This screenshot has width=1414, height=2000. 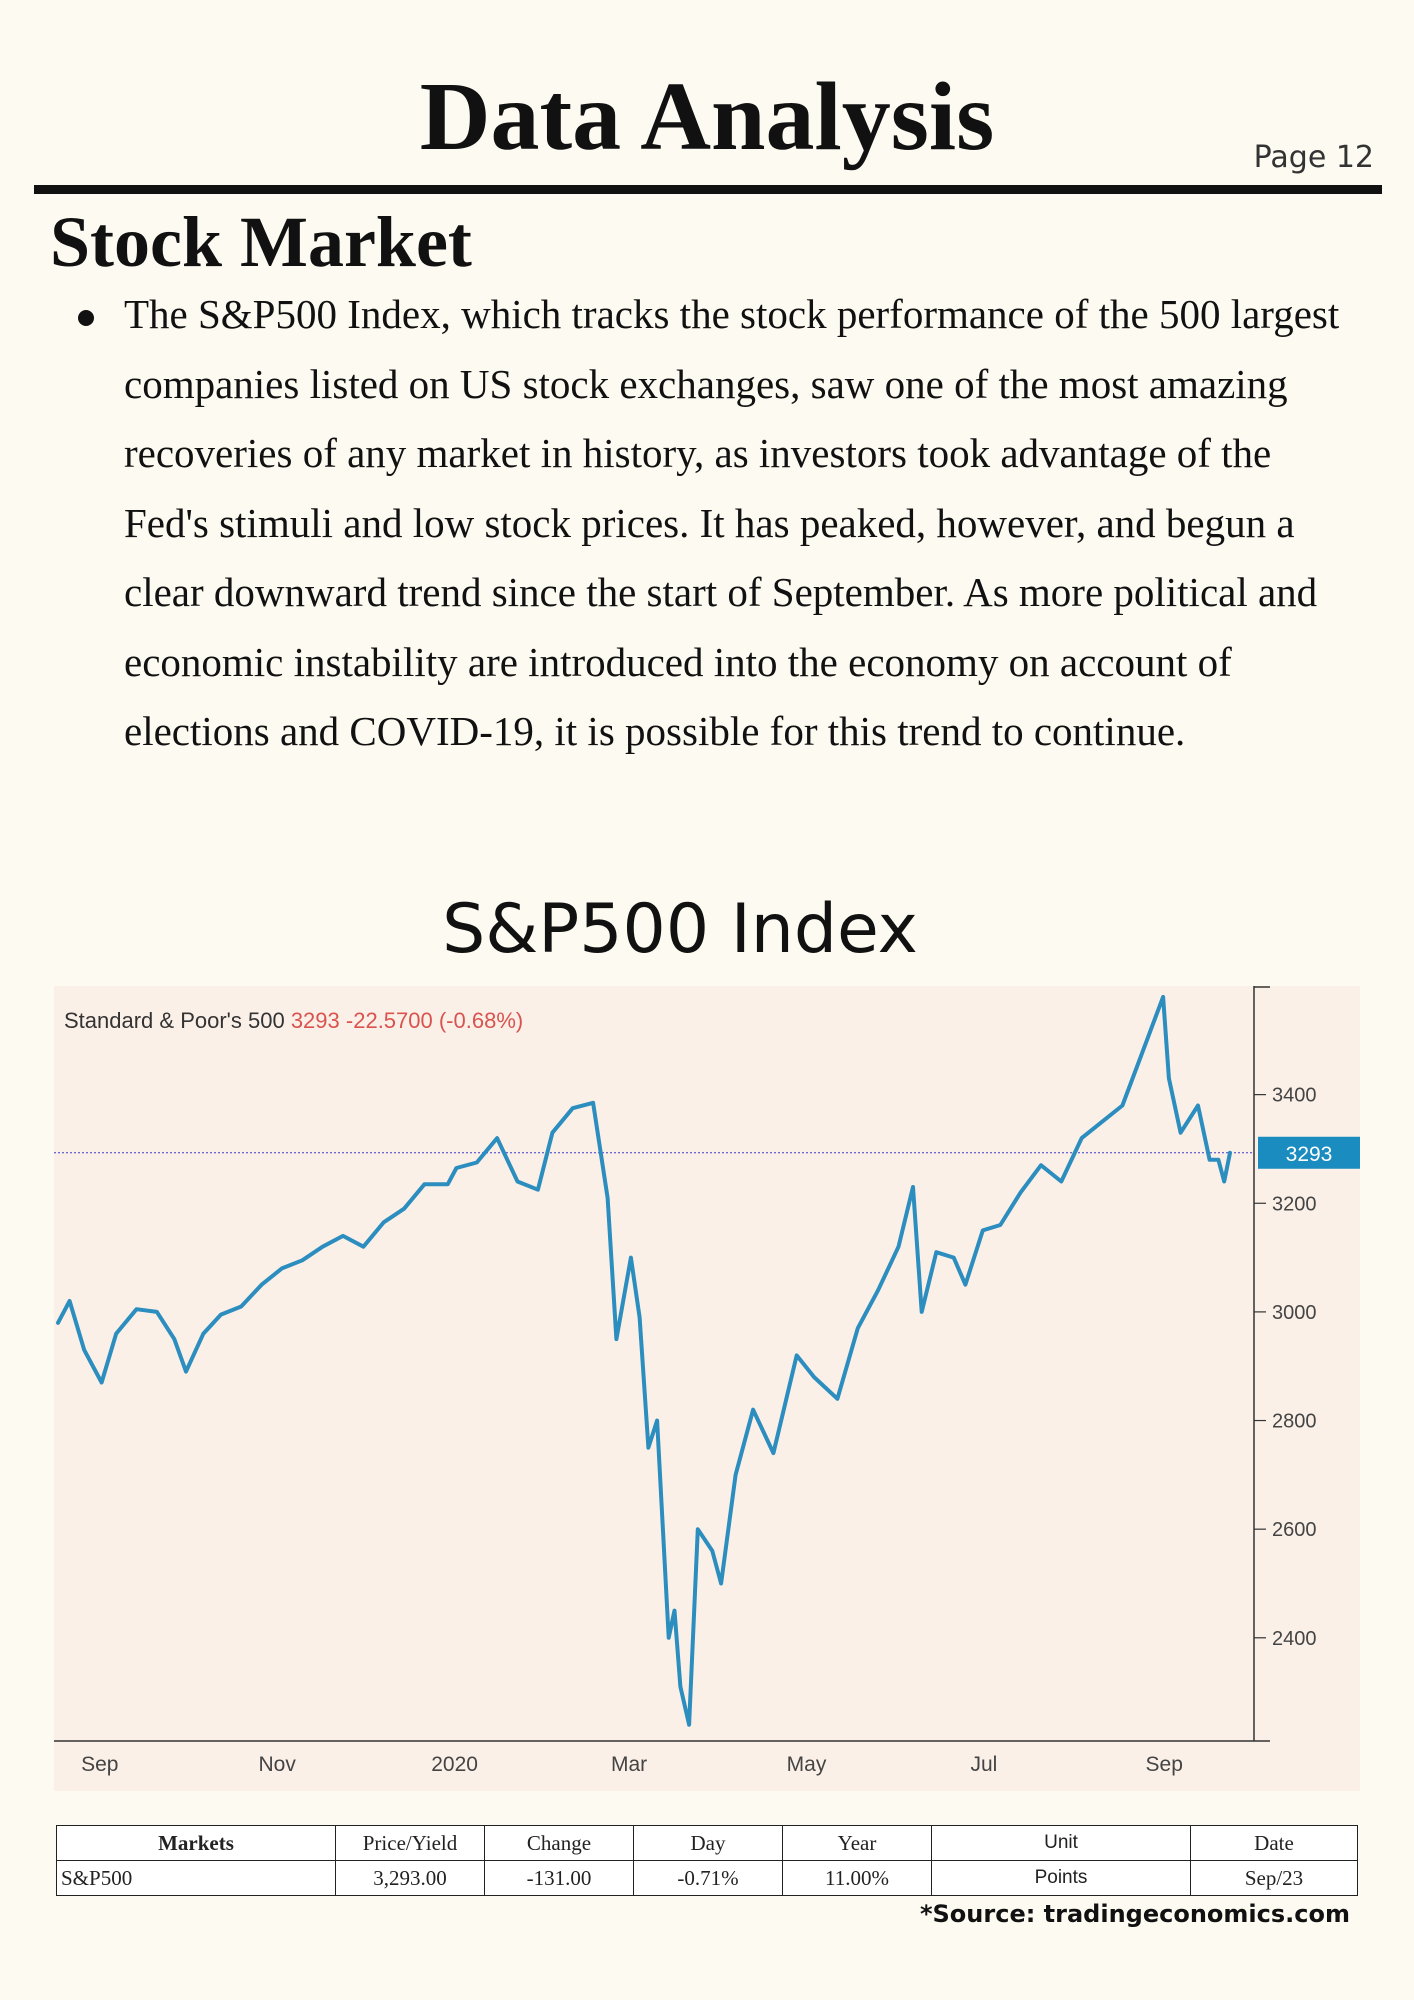 What do you see at coordinates (1294, 1530) in the screenshot?
I see `y-tick-label: 2600` at bounding box center [1294, 1530].